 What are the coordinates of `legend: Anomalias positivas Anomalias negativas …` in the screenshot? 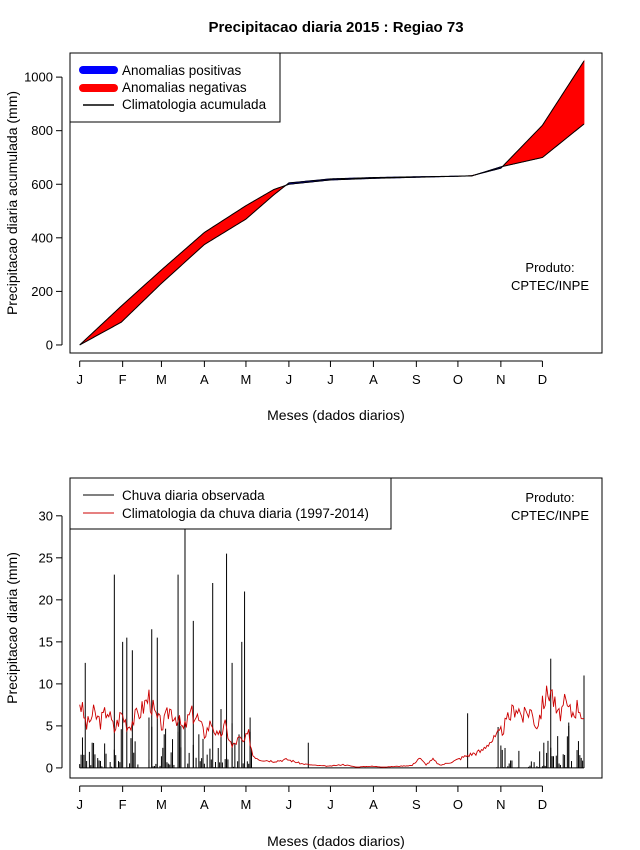 It's located at (175, 87).